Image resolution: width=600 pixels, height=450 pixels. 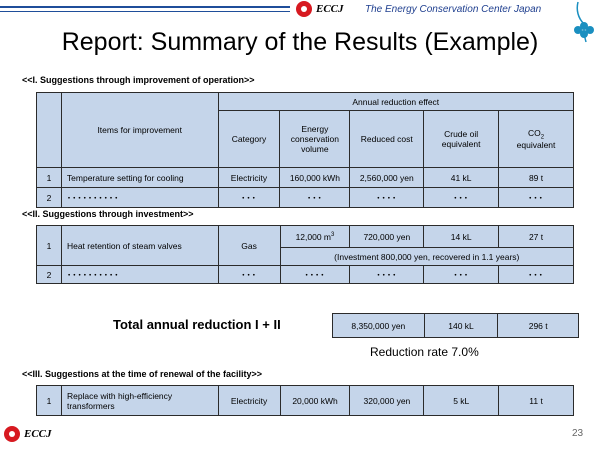 What do you see at coordinates (424, 352) in the screenshot?
I see `reduction-rate: Reduction rate 7.0%` at bounding box center [424, 352].